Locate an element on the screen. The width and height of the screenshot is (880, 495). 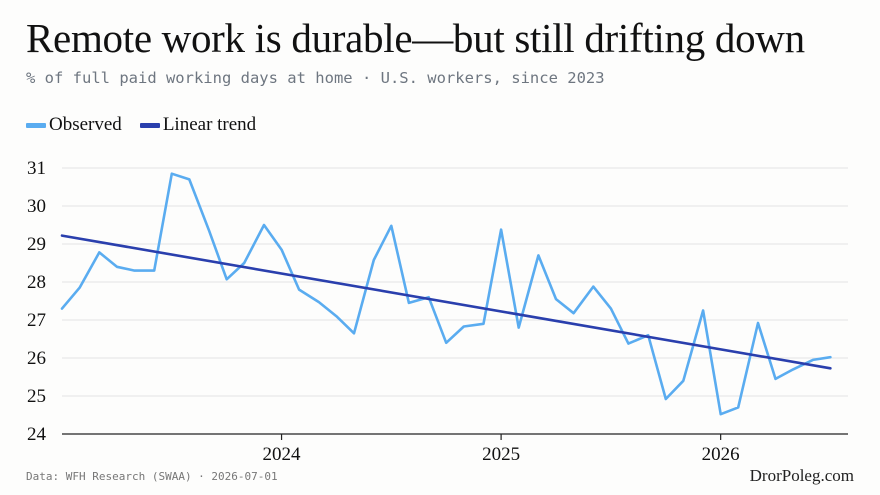
x-tick-label-2025: 2025 is located at coordinates (501, 454).